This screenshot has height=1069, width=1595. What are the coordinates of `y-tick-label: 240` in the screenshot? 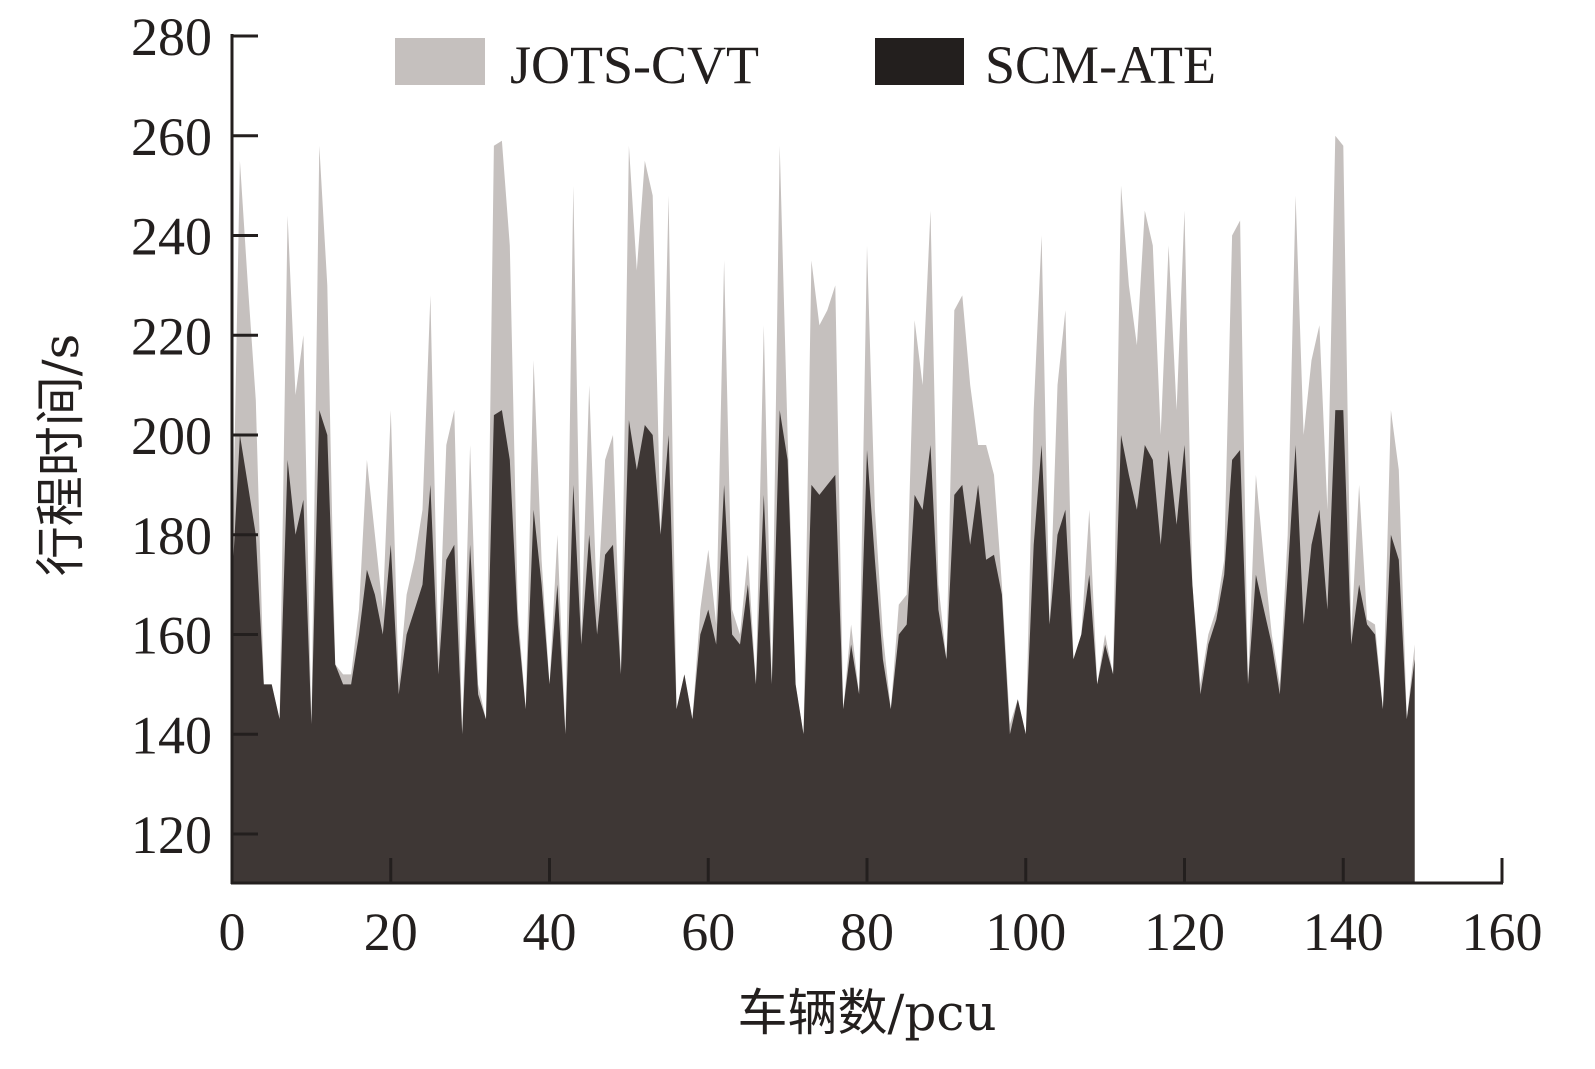 It's located at (171, 237).